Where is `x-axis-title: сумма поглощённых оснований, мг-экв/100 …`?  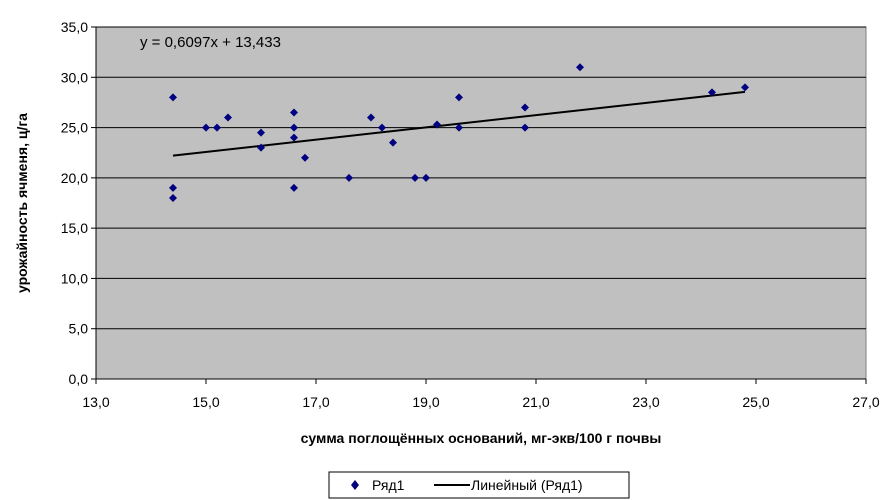 x-axis-title: сумма поглощённых оснований, мг-экв/100 … is located at coordinates (481, 438).